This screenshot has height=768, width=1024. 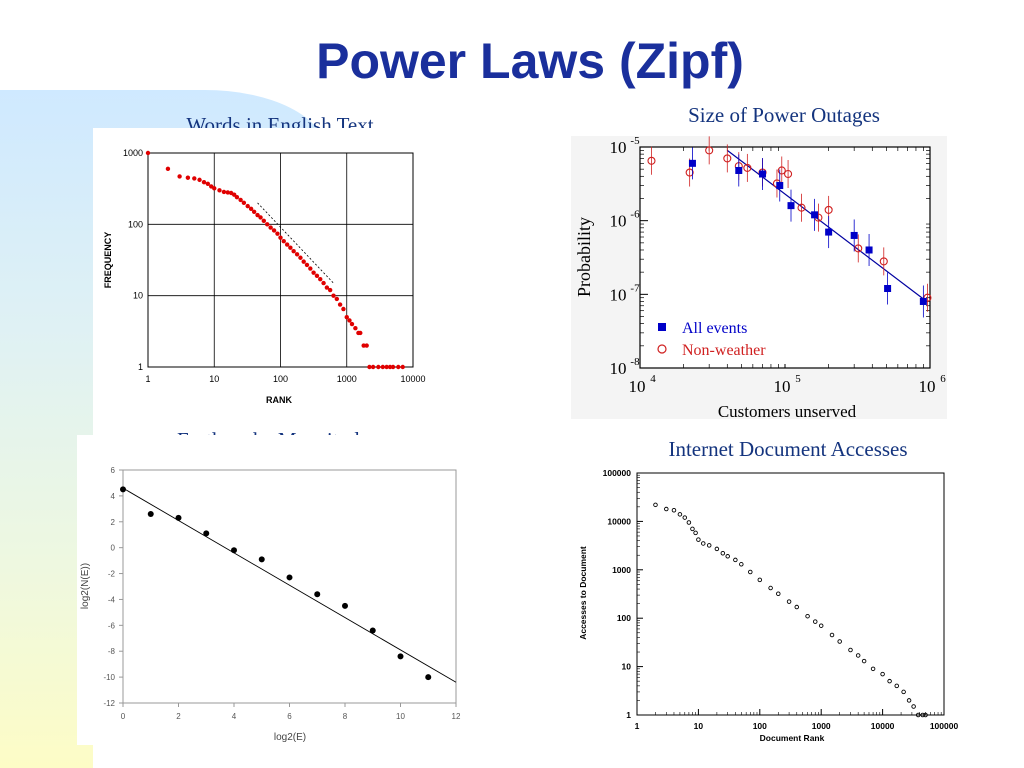 What do you see at coordinates (662, 327) in the screenshot?
I see `legend-all-events-marker` at bounding box center [662, 327].